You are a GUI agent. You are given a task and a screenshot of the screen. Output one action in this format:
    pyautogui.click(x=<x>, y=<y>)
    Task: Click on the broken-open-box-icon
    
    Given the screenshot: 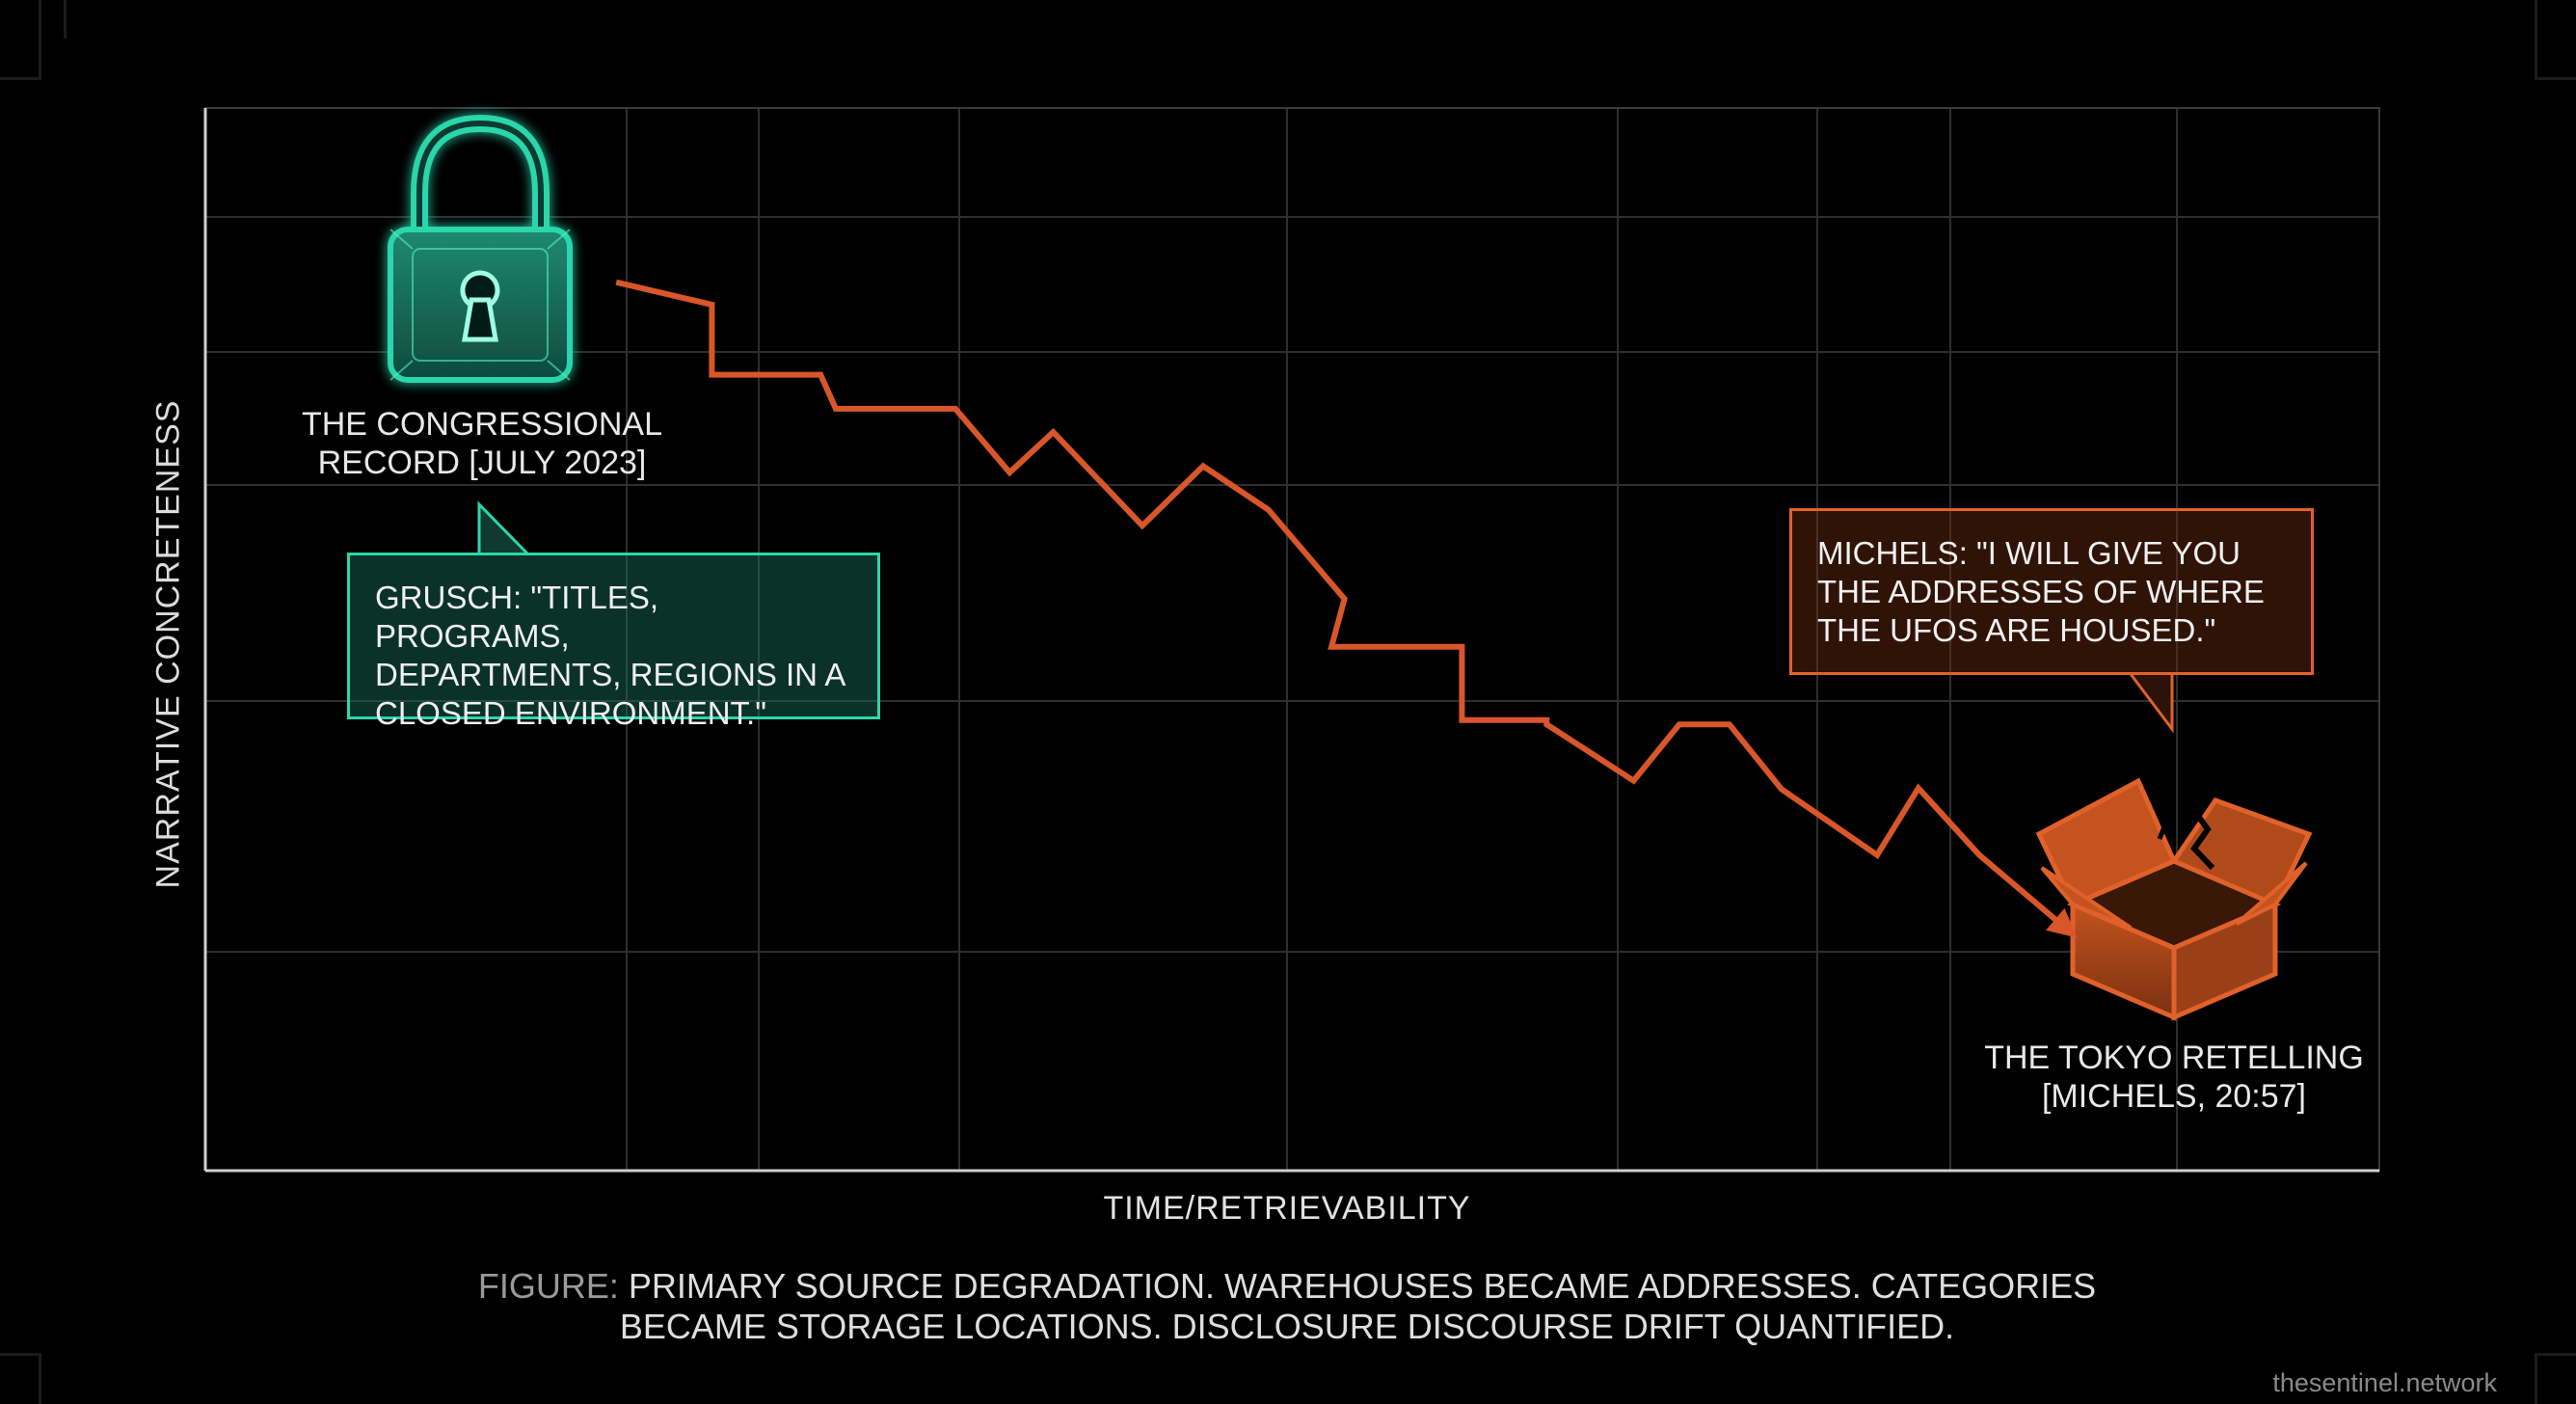 What is the action you would take?
    pyautogui.click(x=2174, y=899)
    